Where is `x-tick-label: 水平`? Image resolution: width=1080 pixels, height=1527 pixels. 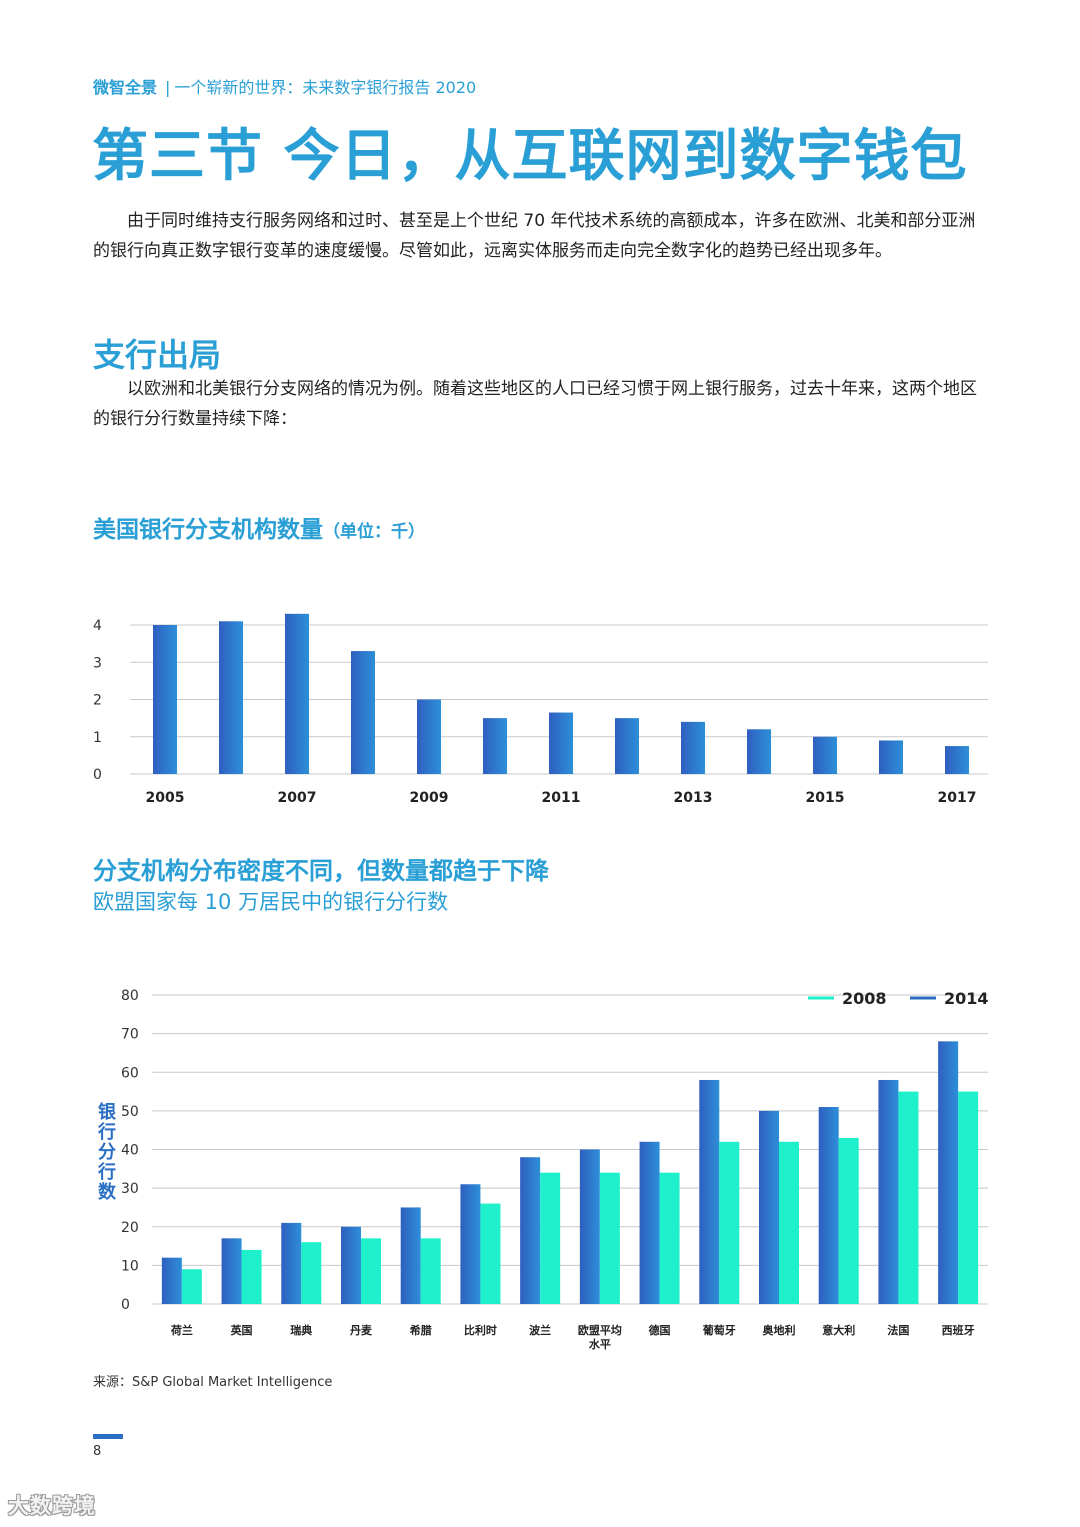
x-tick-label: 水平 is located at coordinates (600, 1344).